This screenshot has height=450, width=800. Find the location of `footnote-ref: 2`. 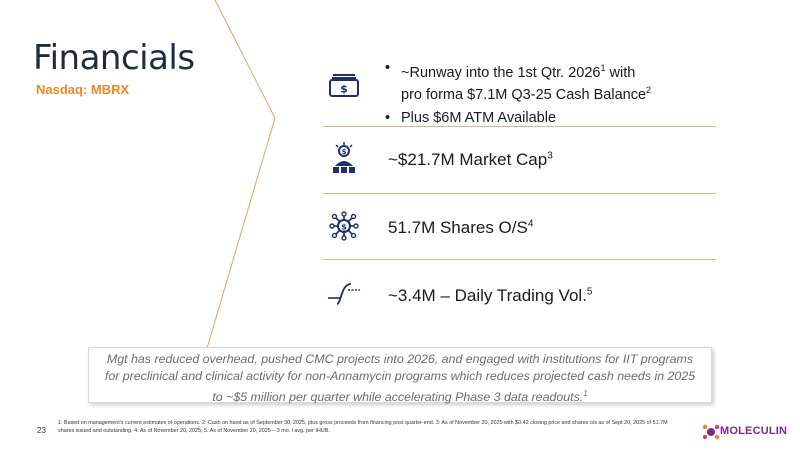

footnote-ref: 2 is located at coordinates (649, 89).